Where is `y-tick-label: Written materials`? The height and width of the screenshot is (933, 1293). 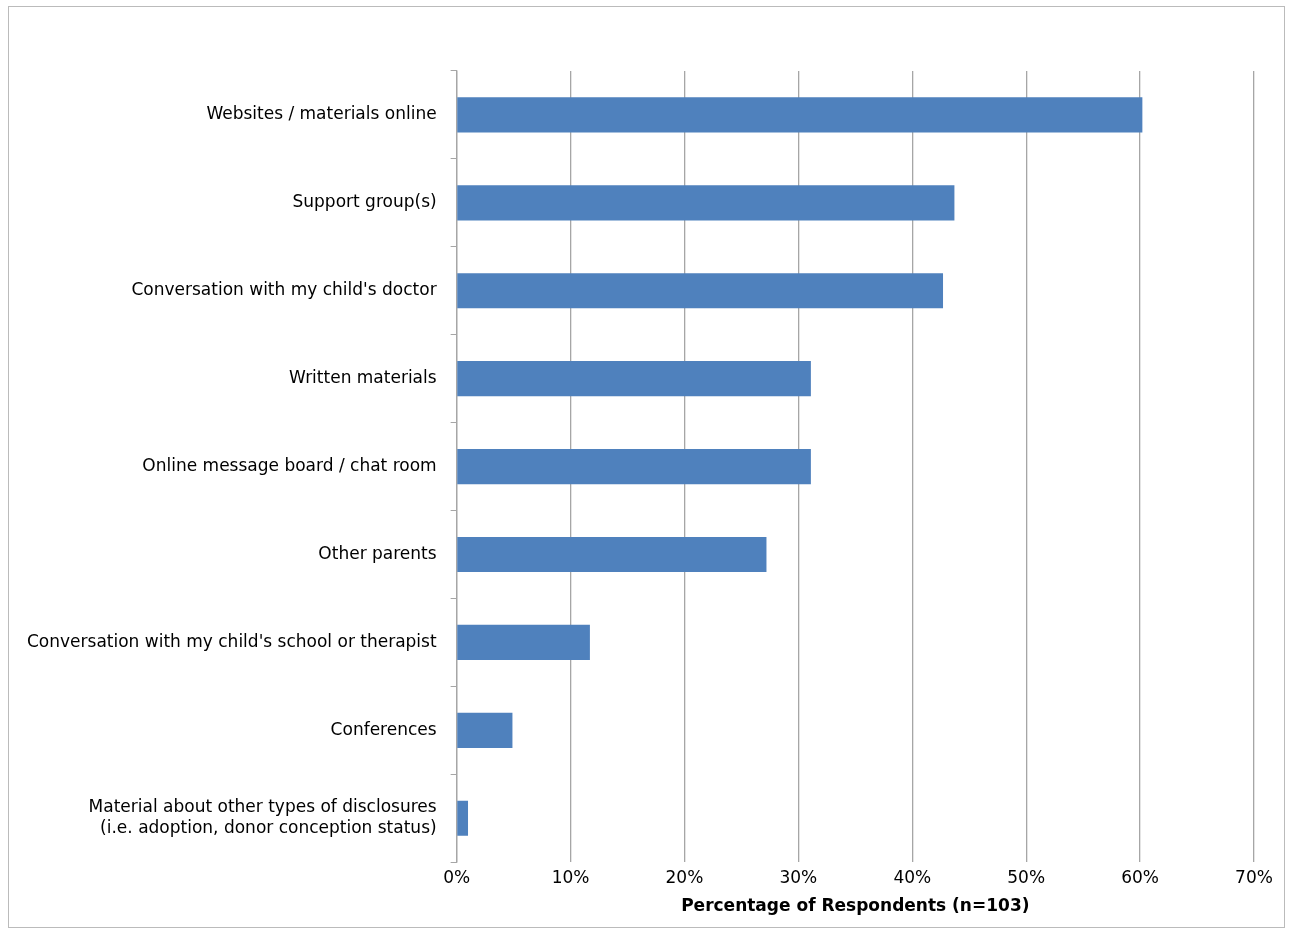 y-tick-label: Written materials is located at coordinates (363, 377).